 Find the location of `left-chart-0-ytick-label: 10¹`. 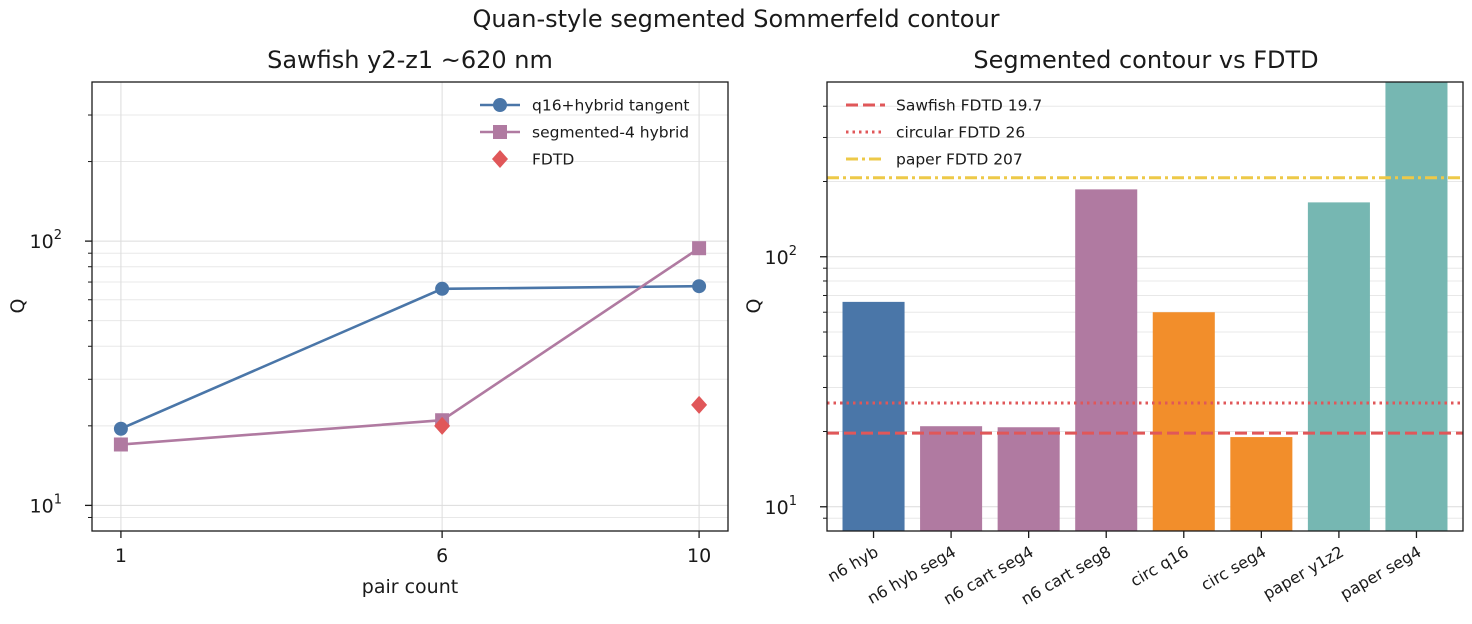

left-chart-0-ytick-label: 10¹ is located at coordinates (46, 504).